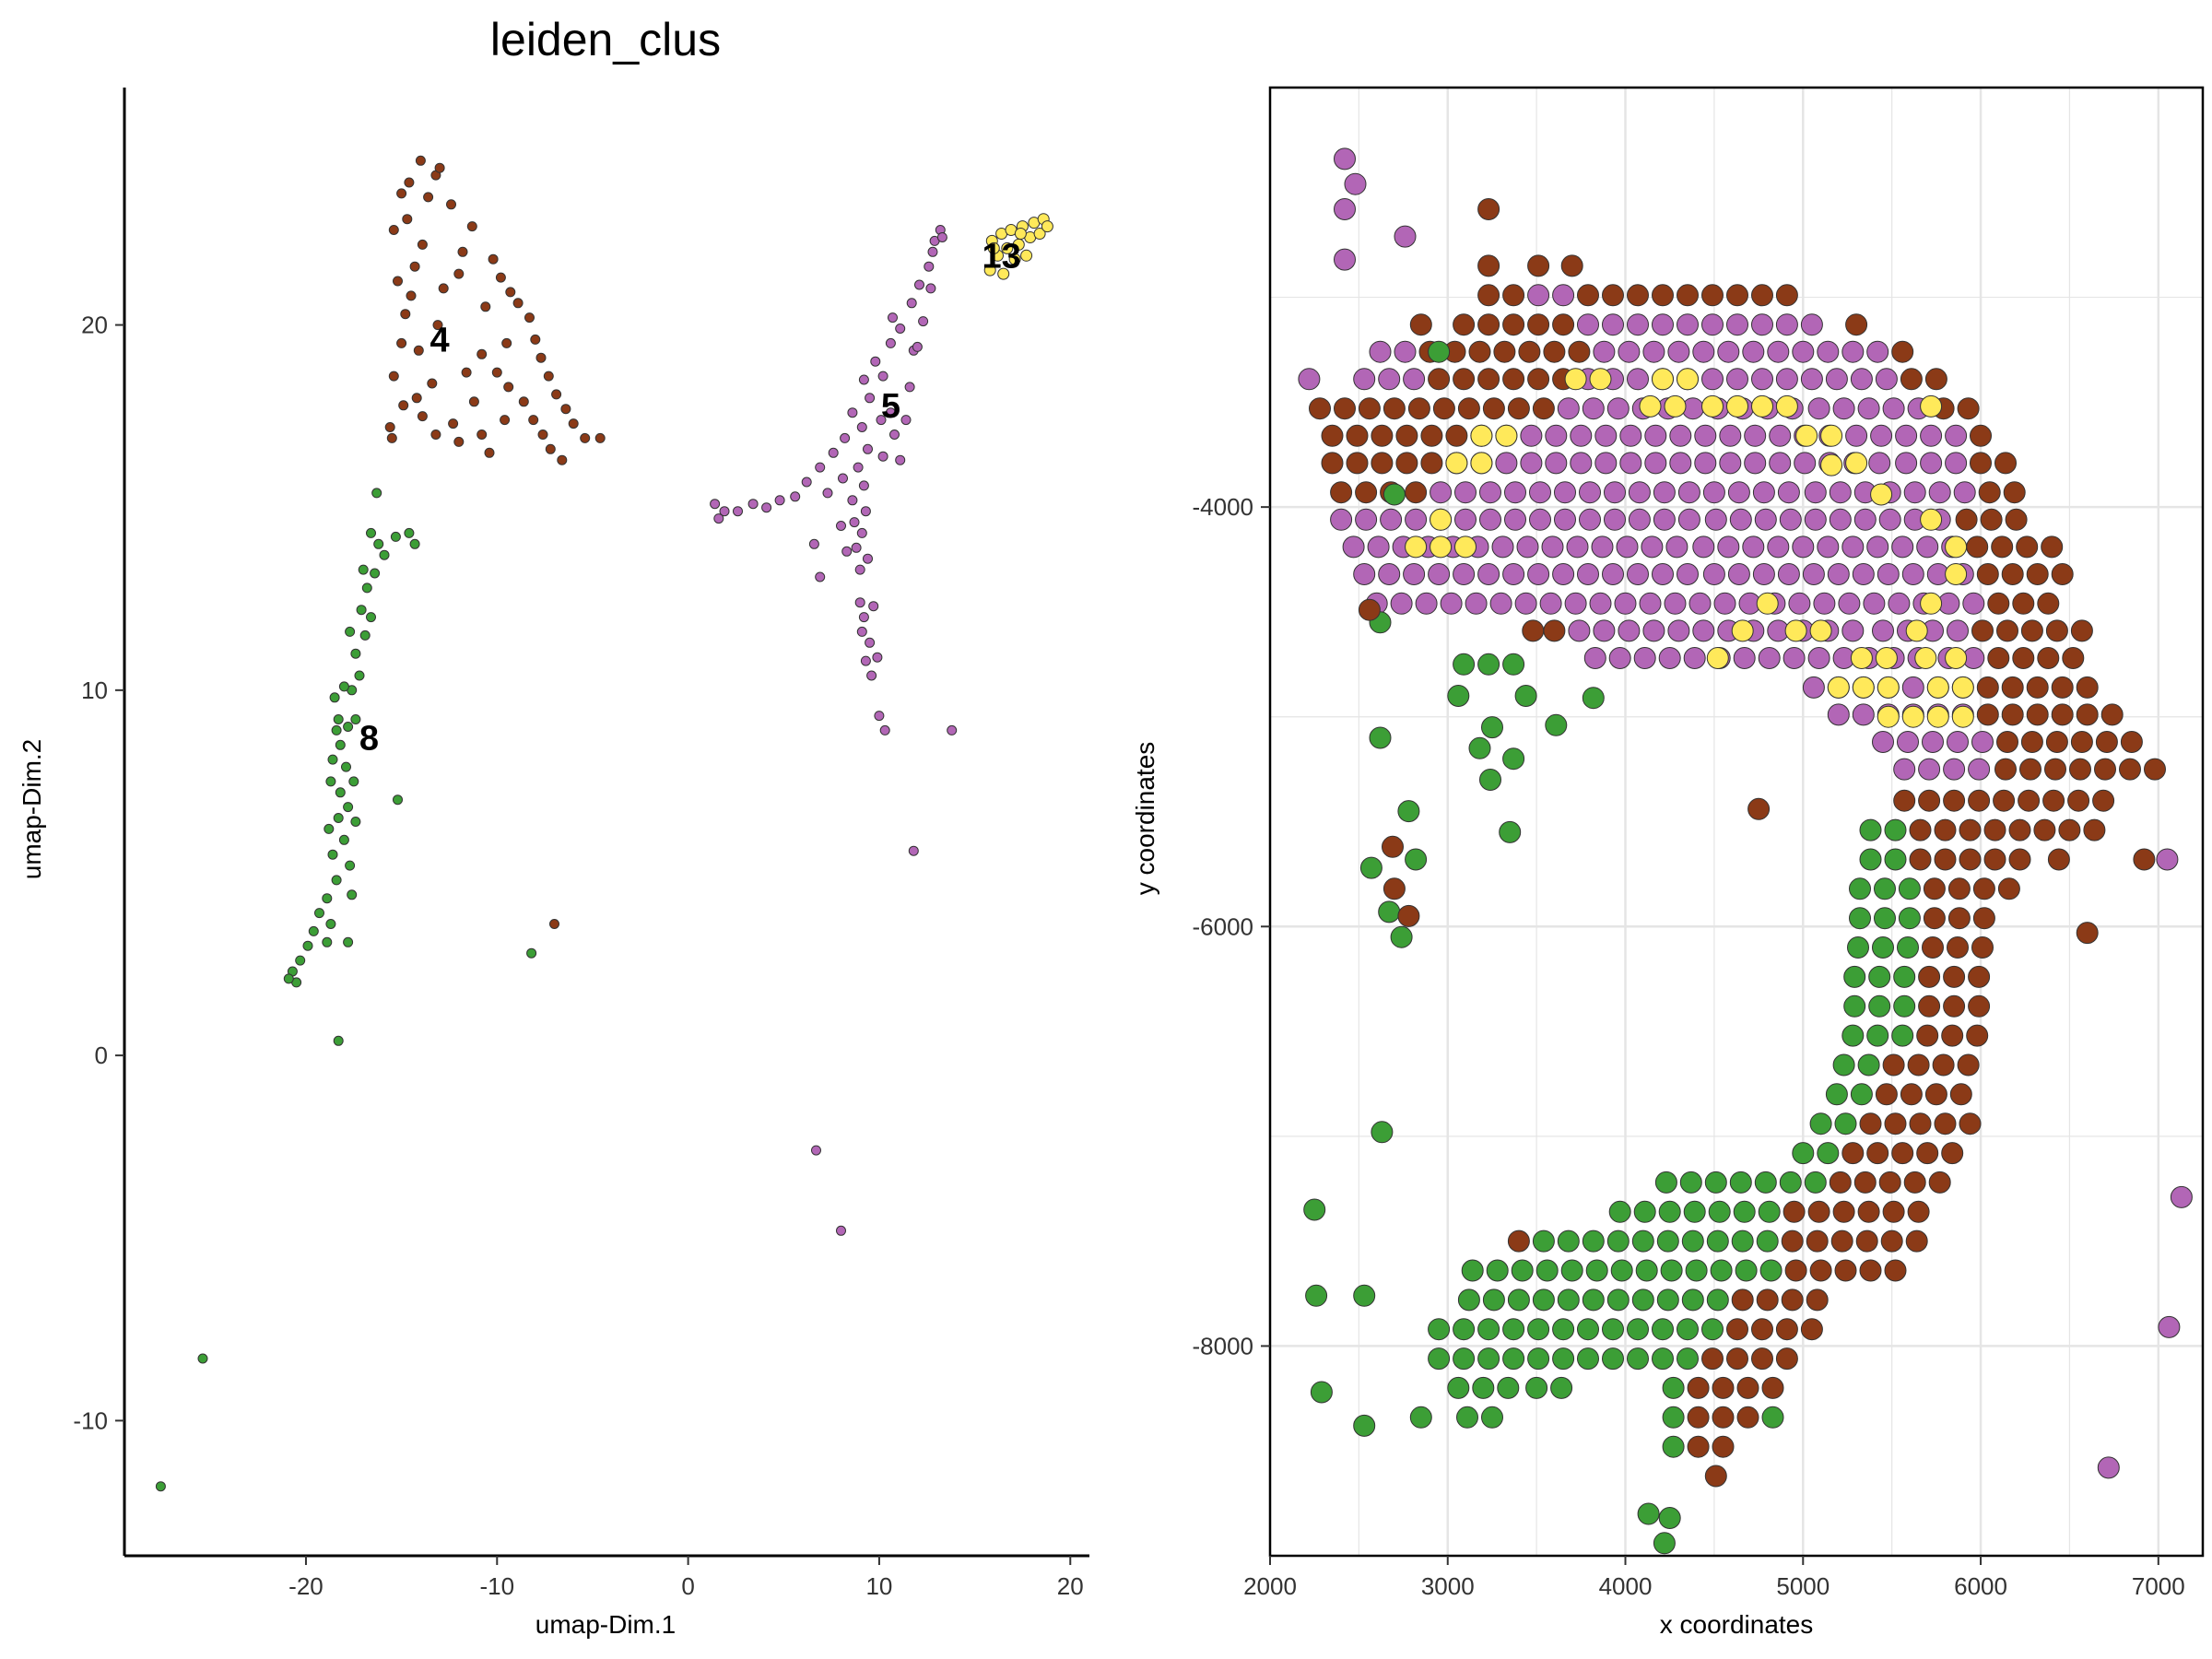 The width and height of the screenshot is (2212, 1659). What do you see at coordinates (94, 325) in the screenshot?
I see `umap-y-tick-label: 20` at bounding box center [94, 325].